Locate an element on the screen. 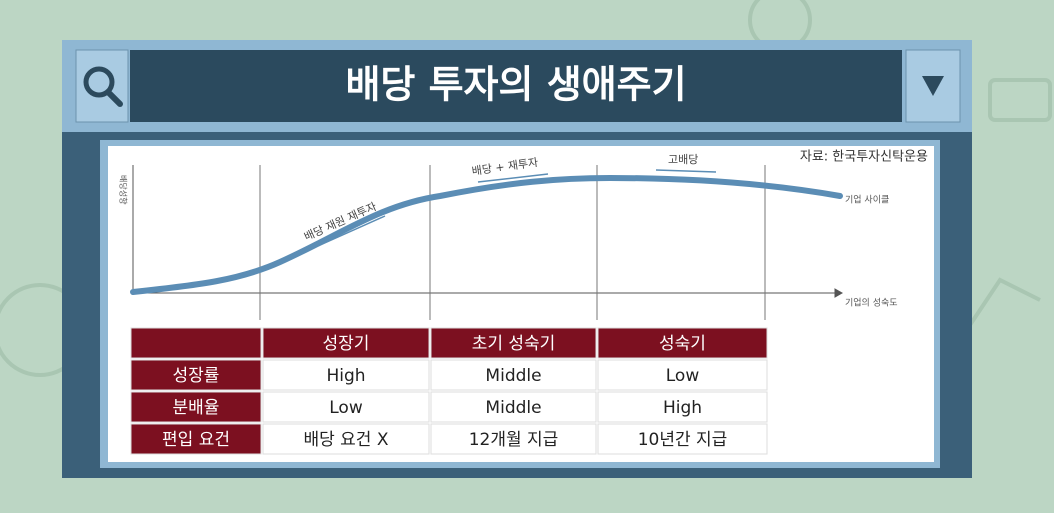 Image resolution: width=1054 pixels, height=513 pixels. search-button is located at coordinates (102, 86).